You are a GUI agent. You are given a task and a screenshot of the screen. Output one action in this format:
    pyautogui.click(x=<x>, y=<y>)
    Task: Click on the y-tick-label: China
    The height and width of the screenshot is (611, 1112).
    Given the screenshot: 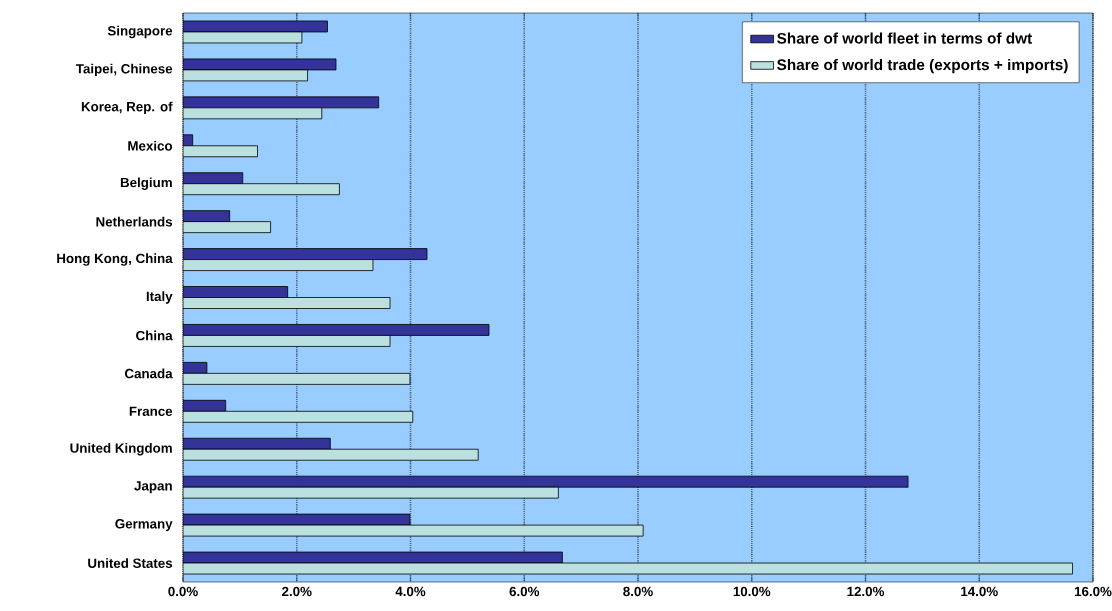 What is the action you would take?
    pyautogui.click(x=154, y=335)
    